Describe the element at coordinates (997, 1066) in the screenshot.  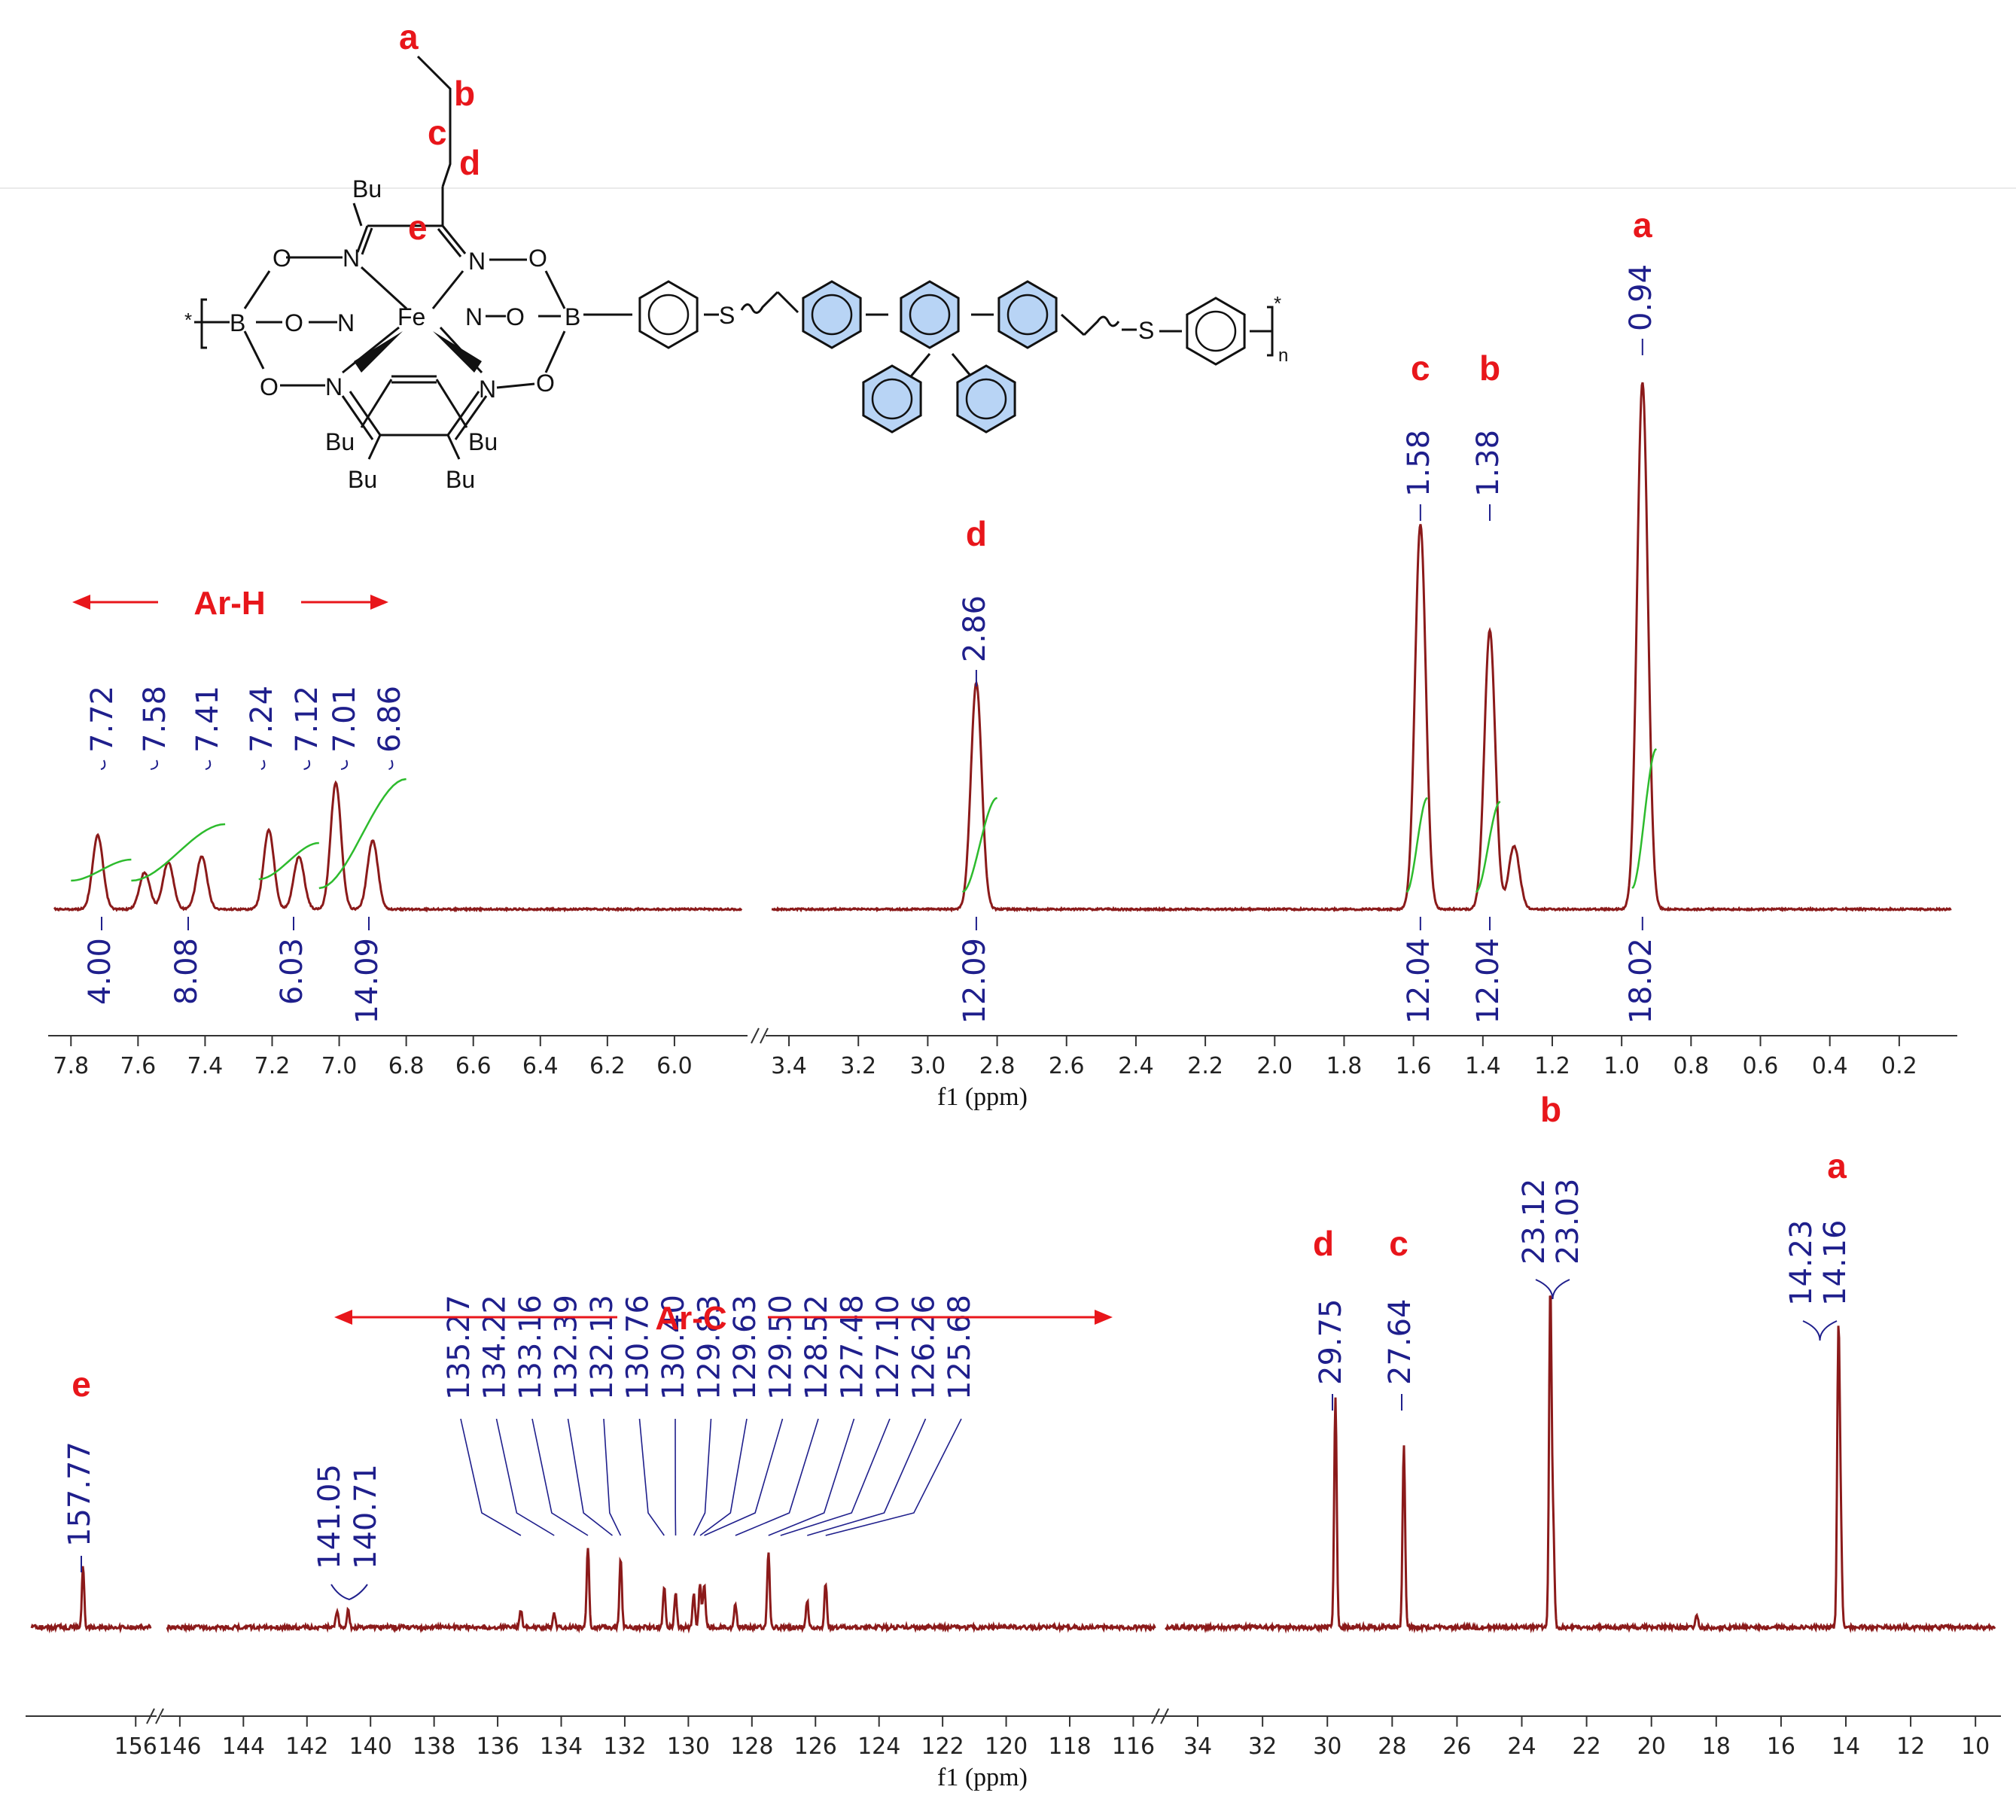
I see `h-nmr-tick-label: 2.8` at that location.